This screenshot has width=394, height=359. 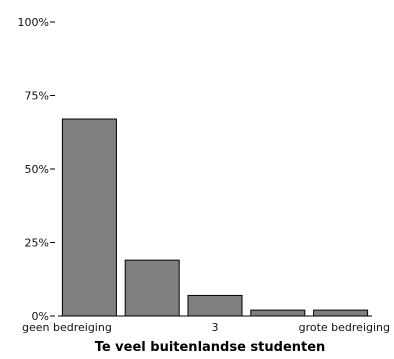 I want to click on x-tick-label: geen bedreiging, so click(x=67, y=327).